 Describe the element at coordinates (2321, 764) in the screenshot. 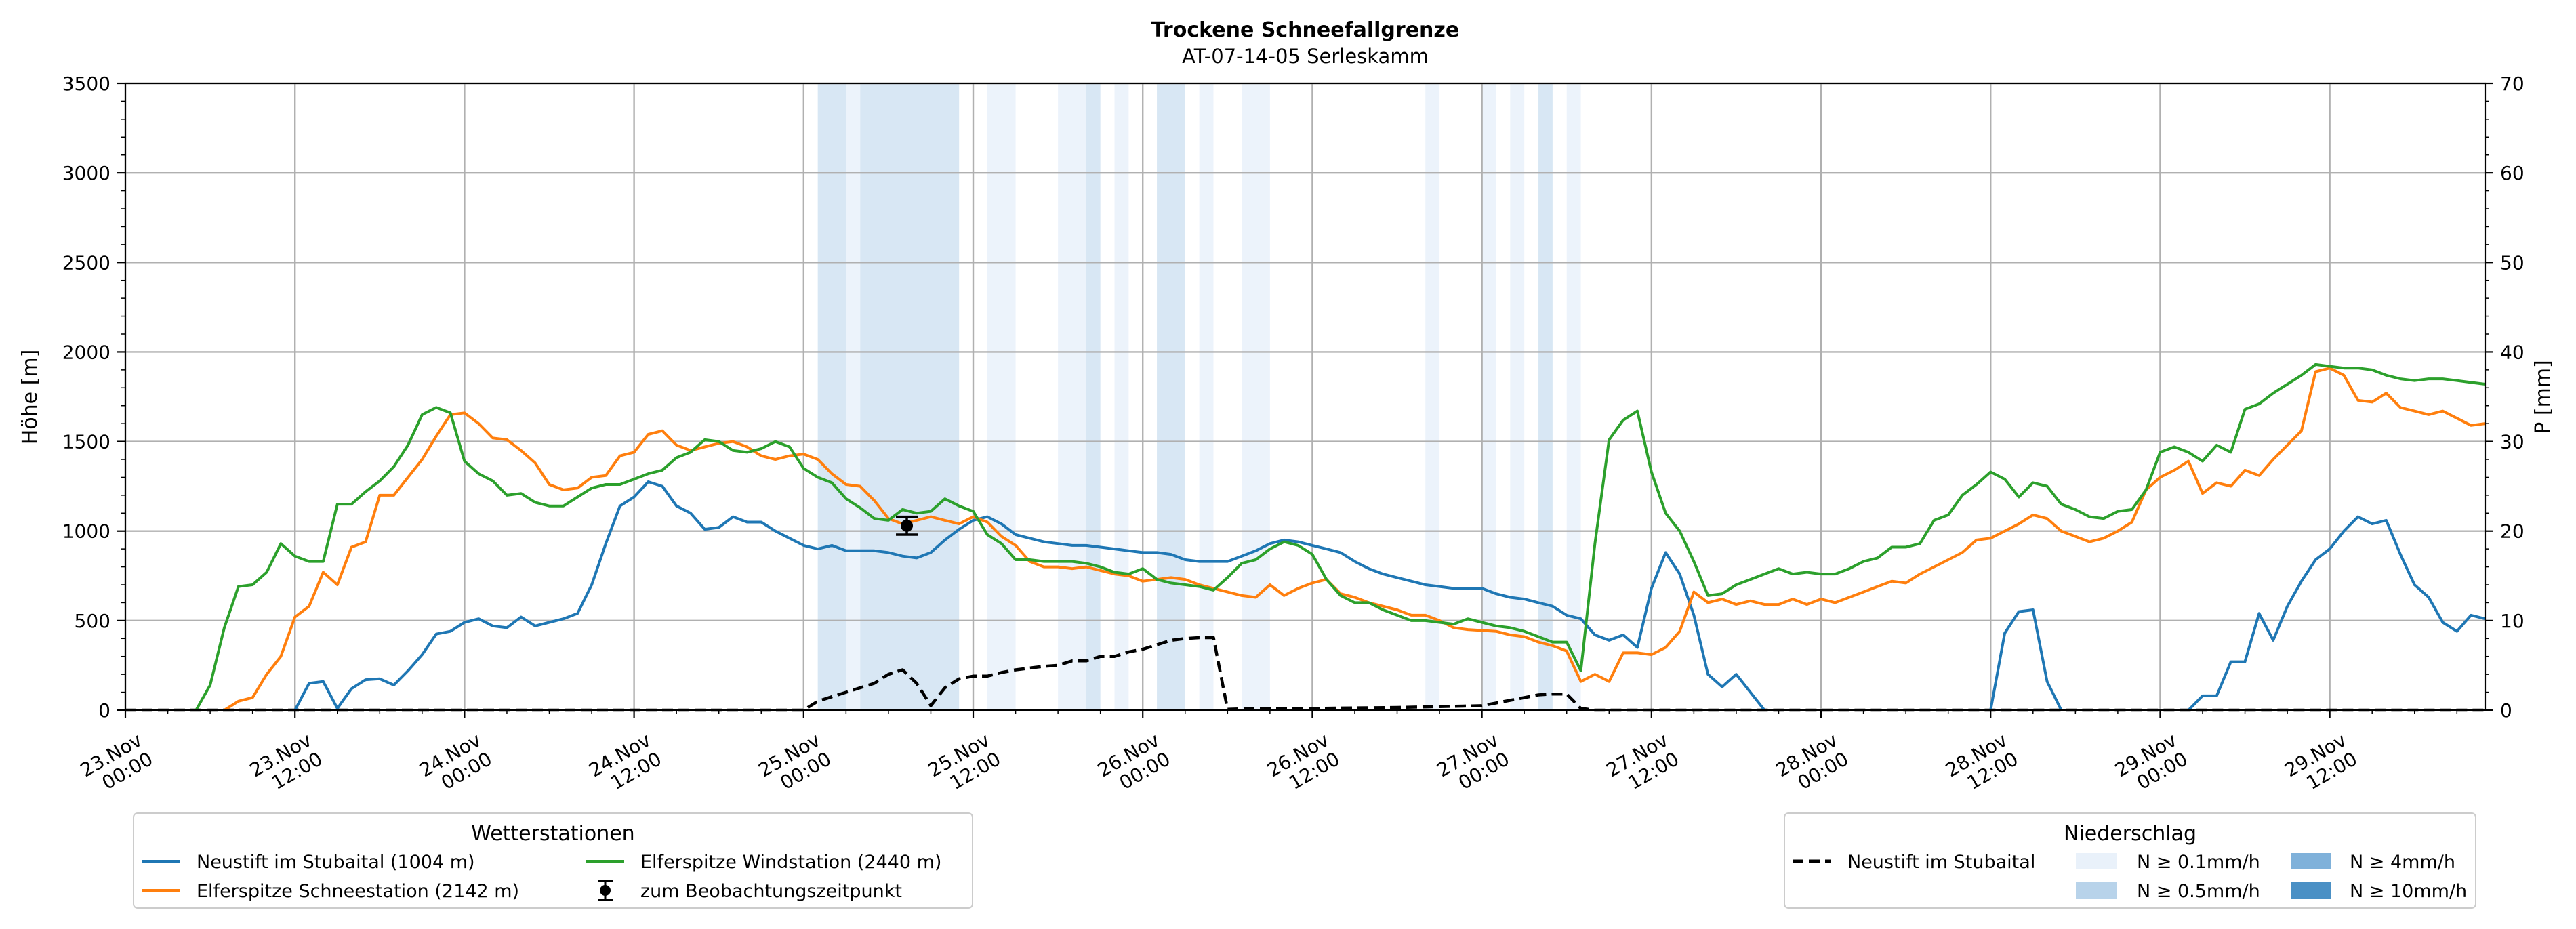

I see `xtick-label-13: 29.Nov12:00` at that location.